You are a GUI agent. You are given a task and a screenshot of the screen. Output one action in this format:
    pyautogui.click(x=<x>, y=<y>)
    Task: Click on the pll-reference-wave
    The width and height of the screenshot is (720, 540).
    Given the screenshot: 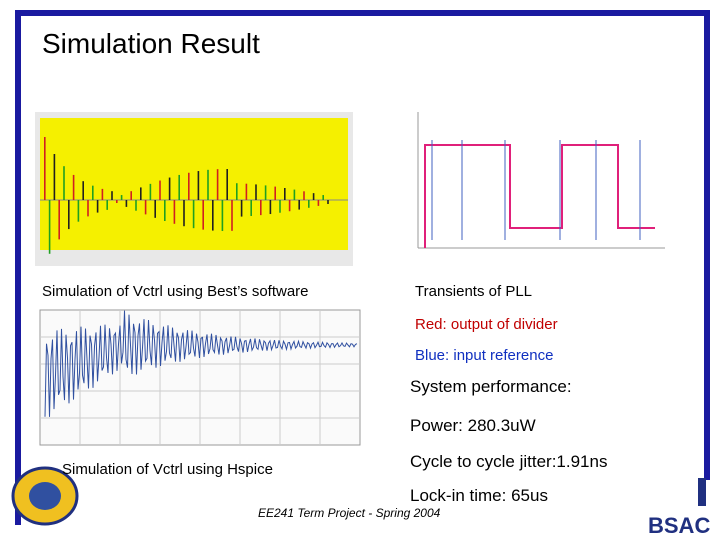 What is the action you would take?
    pyautogui.click(x=536, y=190)
    